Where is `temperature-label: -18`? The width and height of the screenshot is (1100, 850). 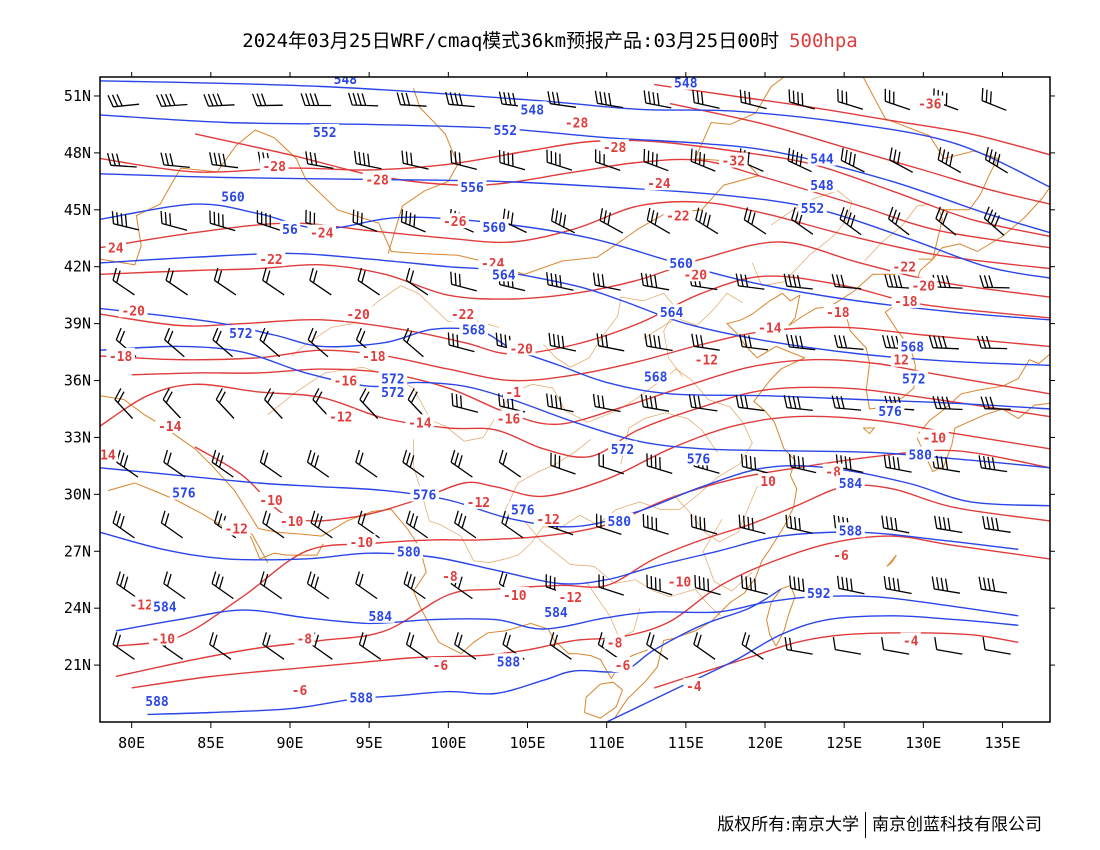
temperature-label: -18 is located at coordinates (906, 302).